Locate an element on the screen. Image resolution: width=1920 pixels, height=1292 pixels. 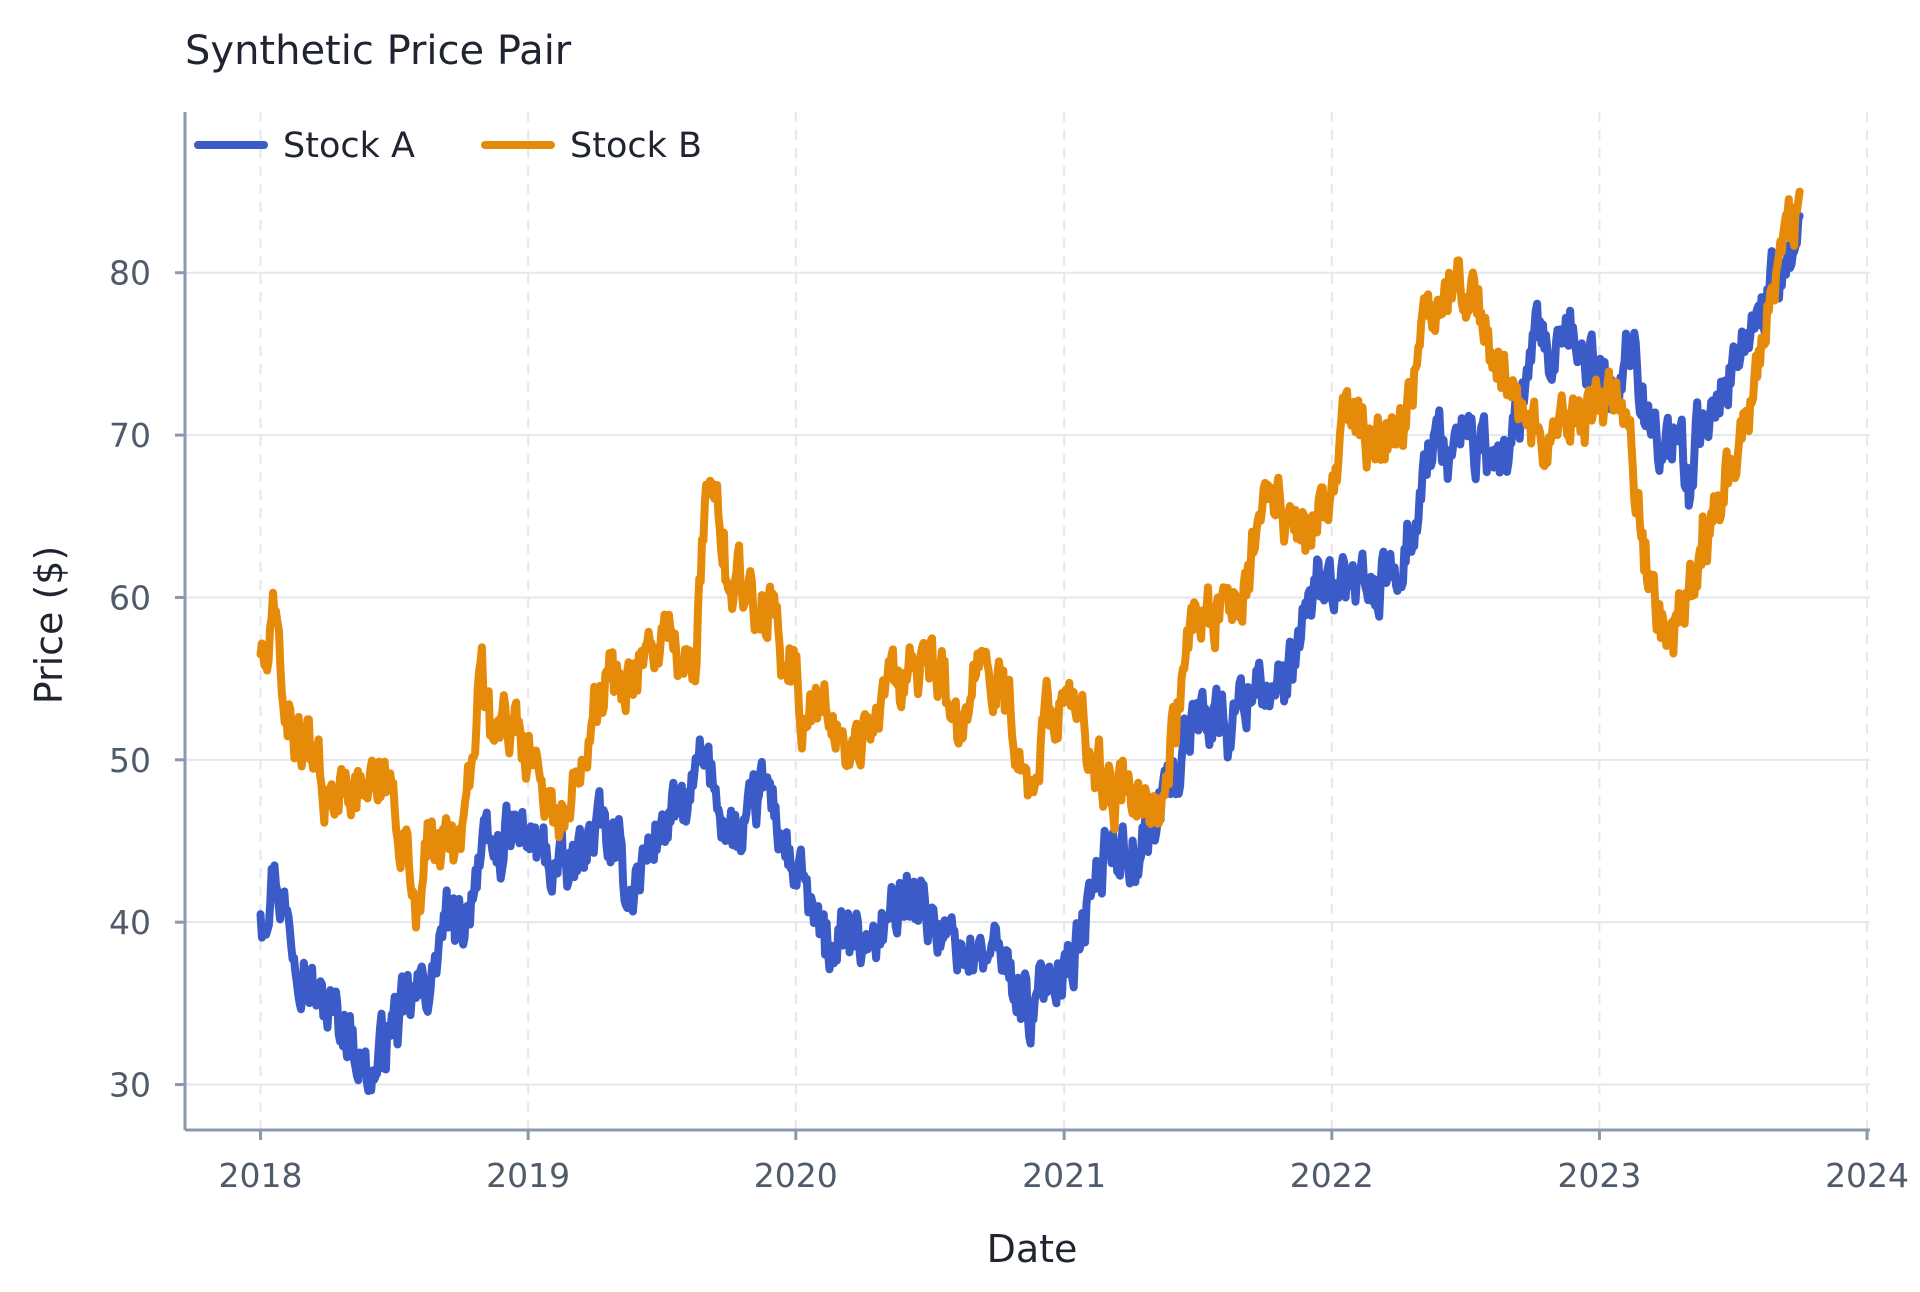
legend-label-stock-b: Stock B is located at coordinates (636, 146).